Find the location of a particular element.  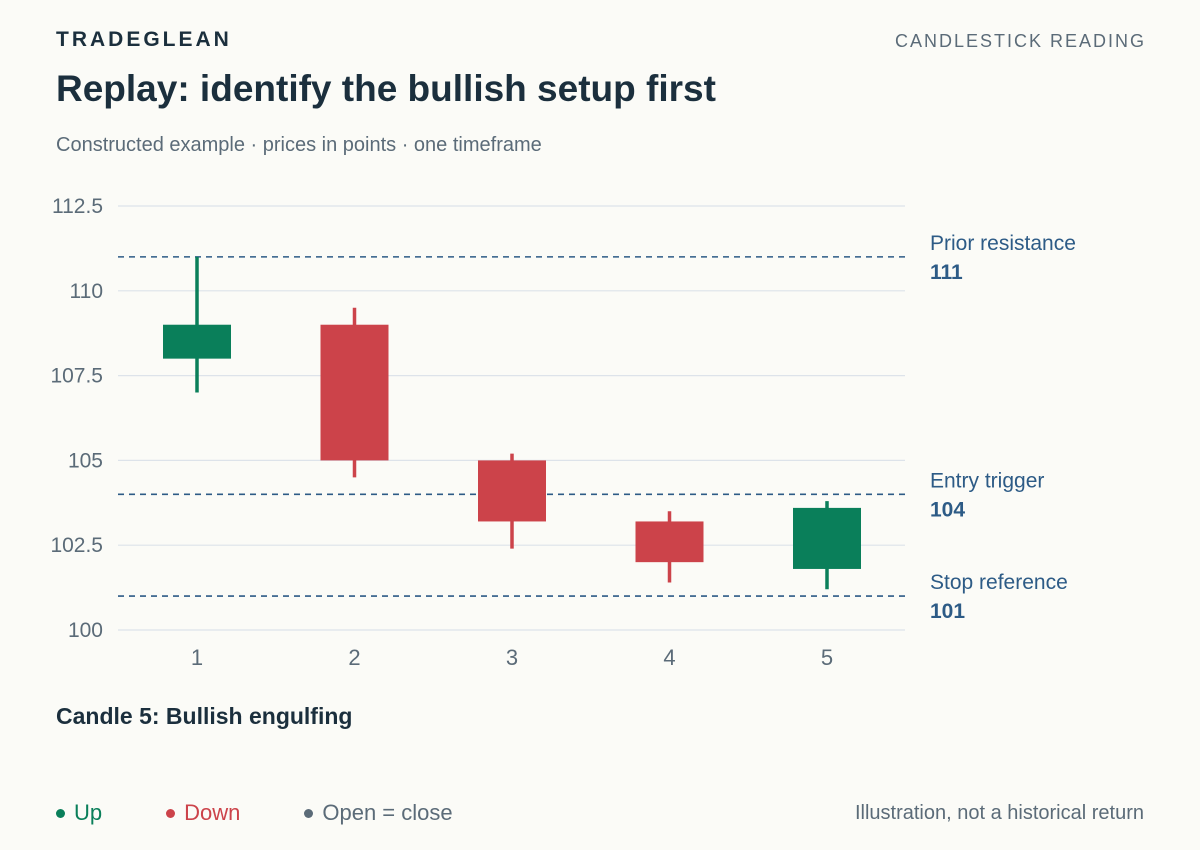

chart-title: Replay: identify the bullish setup first is located at coordinates (386, 88).